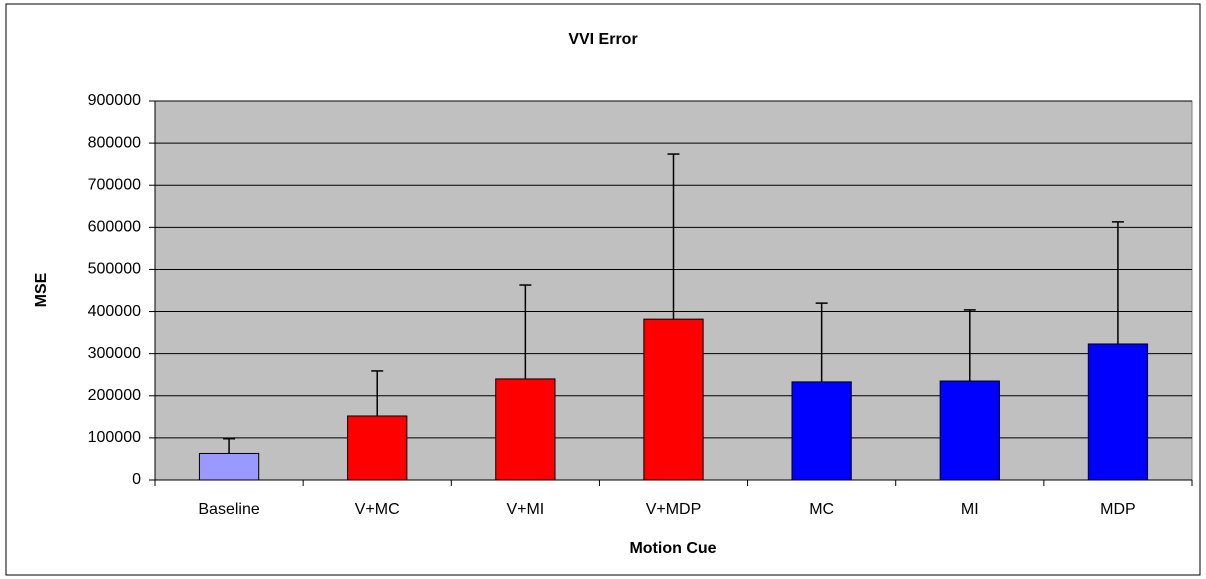  What do you see at coordinates (602, 39) in the screenshot?
I see `chart-title: VVI Error` at bounding box center [602, 39].